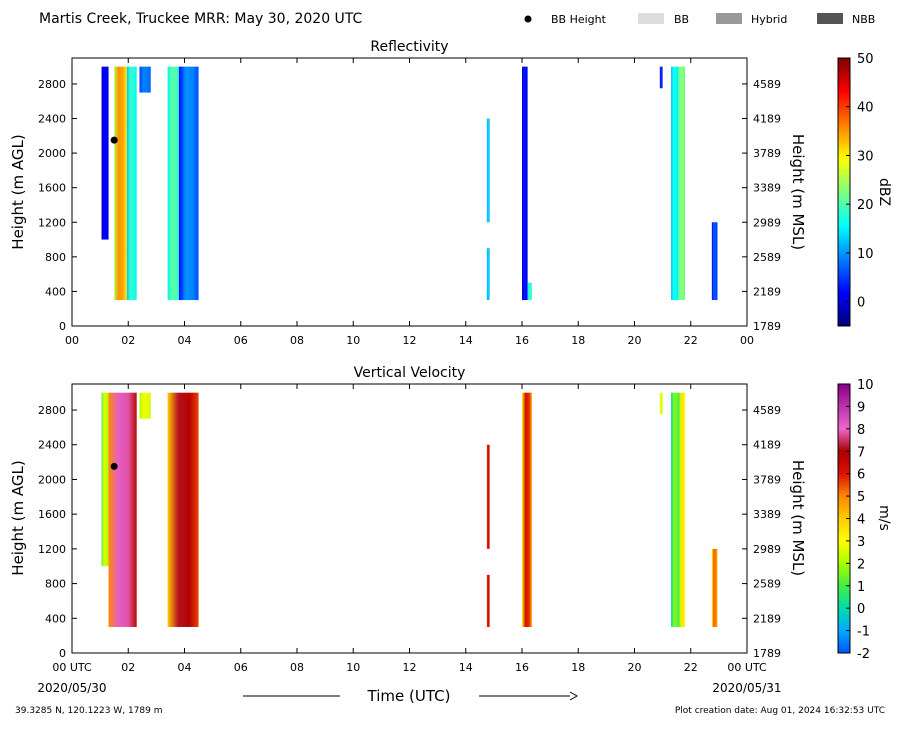 The height and width of the screenshot is (729, 900). What do you see at coordinates (466, 340) in the screenshot?
I see `reflectivity-x-tick-label: 14` at bounding box center [466, 340].